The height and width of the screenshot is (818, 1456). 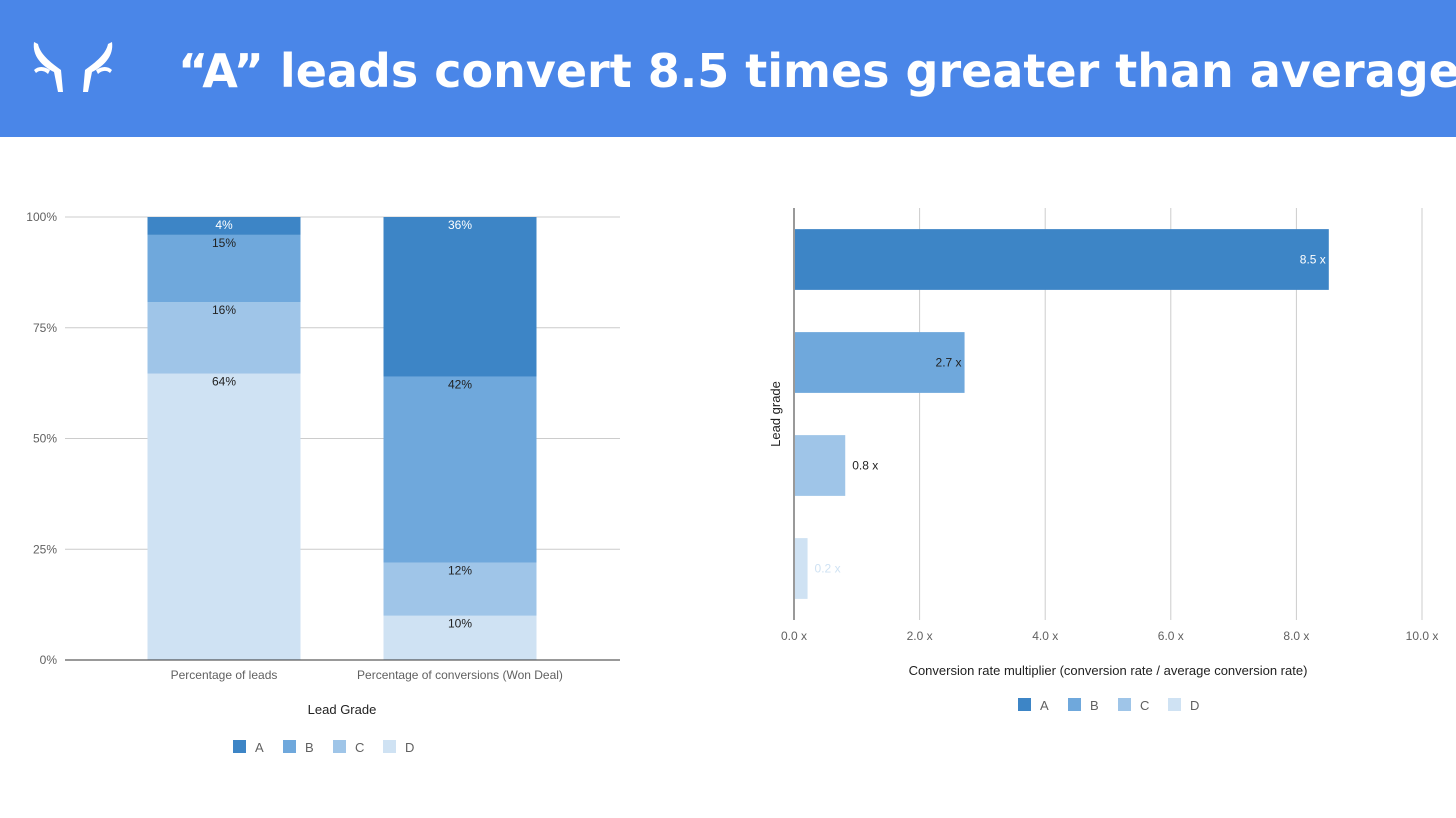 What do you see at coordinates (794, 636) in the screenshot?
I see `x-tick-label: 0.0 x` at bounding box center [794, 636].